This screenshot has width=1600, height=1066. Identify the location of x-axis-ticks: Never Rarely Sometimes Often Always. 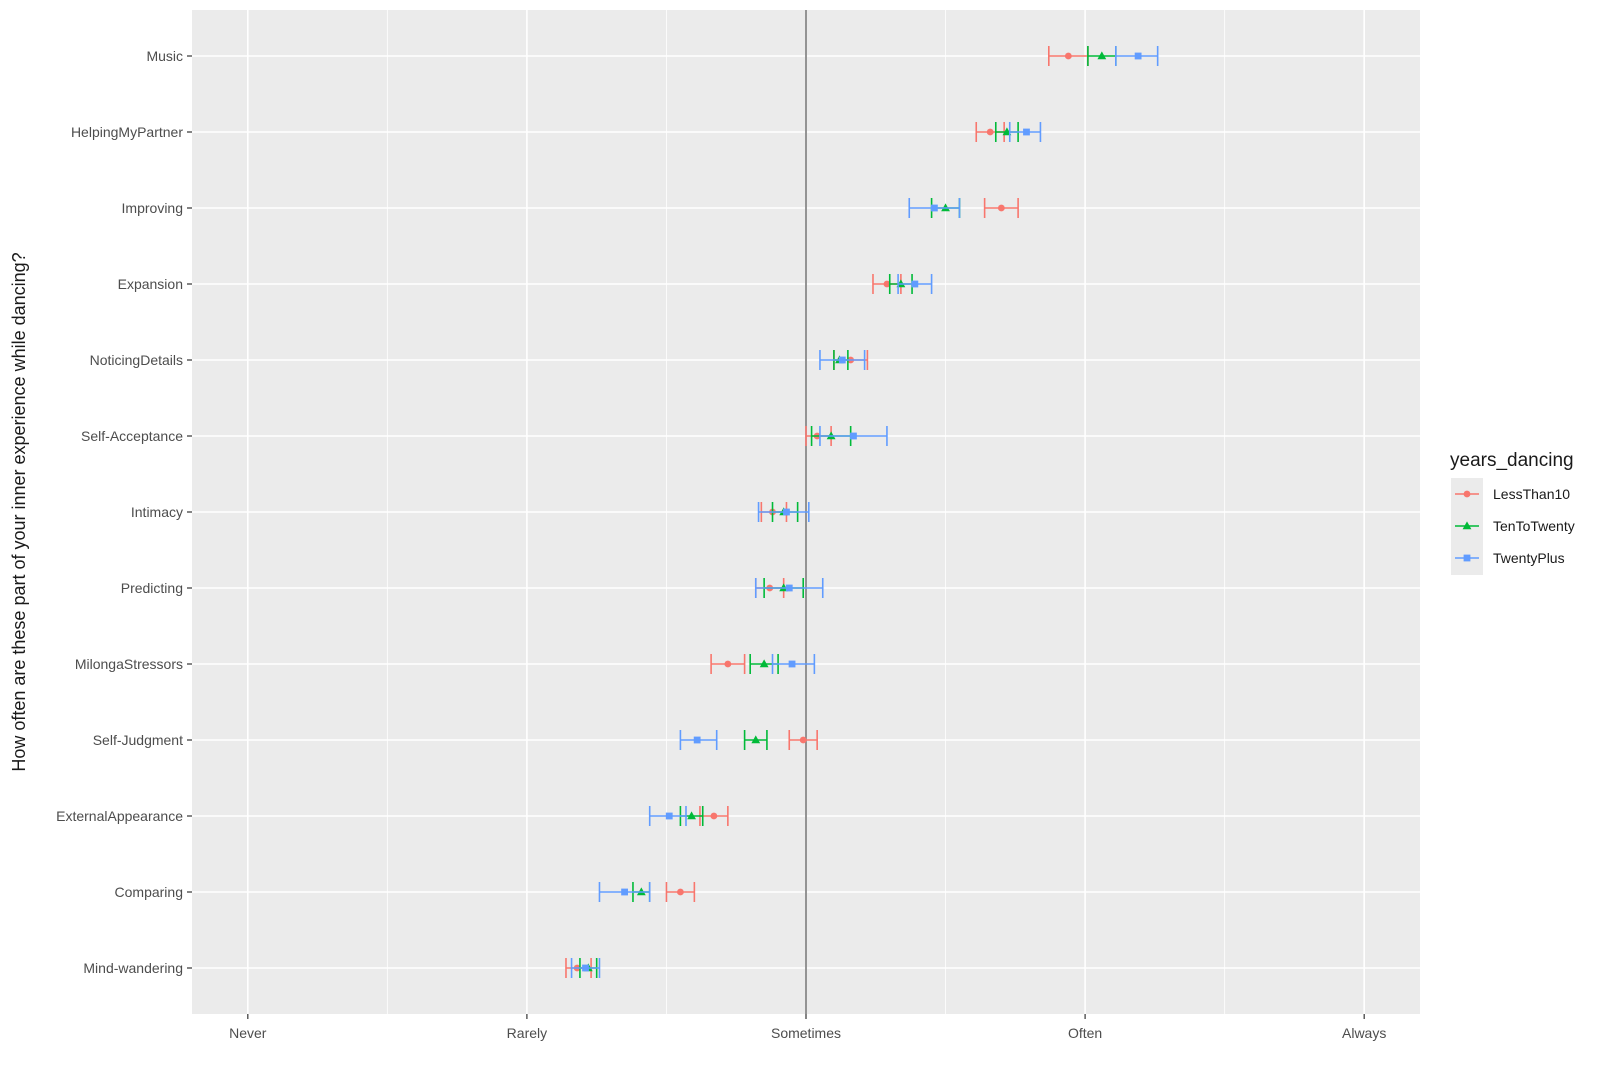
(807, 1027).